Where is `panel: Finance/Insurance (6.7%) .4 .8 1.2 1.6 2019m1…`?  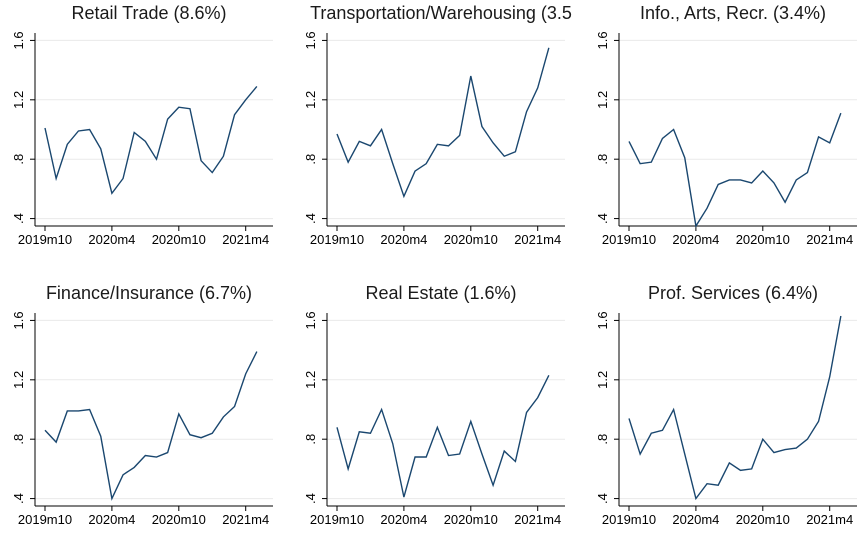
panel: Finance/Insurance (6.7%) .4 .8 1.2 1.6 2019m1… is located at coordinates (142, 405).